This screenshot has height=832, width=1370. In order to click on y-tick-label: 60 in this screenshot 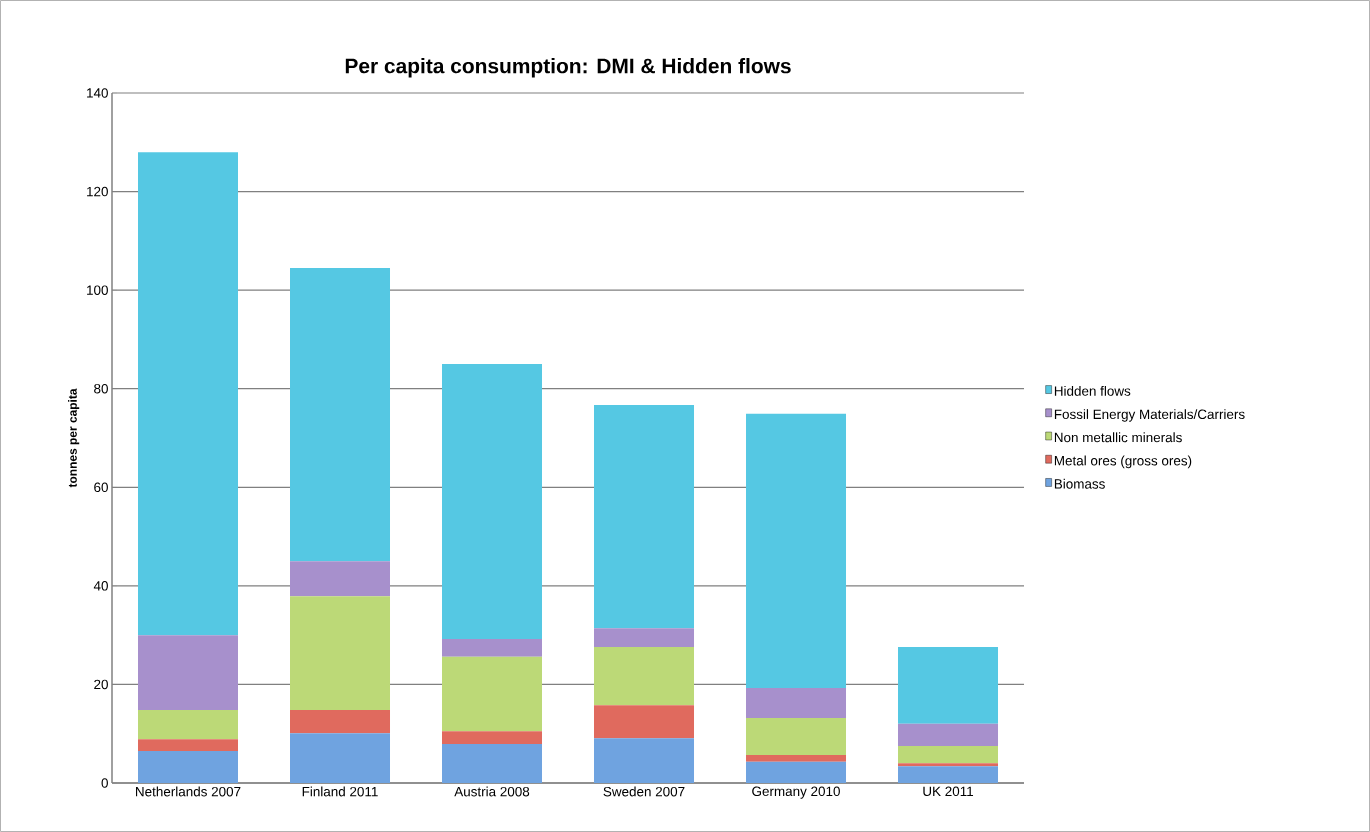, I will do `click(101, 487)`.